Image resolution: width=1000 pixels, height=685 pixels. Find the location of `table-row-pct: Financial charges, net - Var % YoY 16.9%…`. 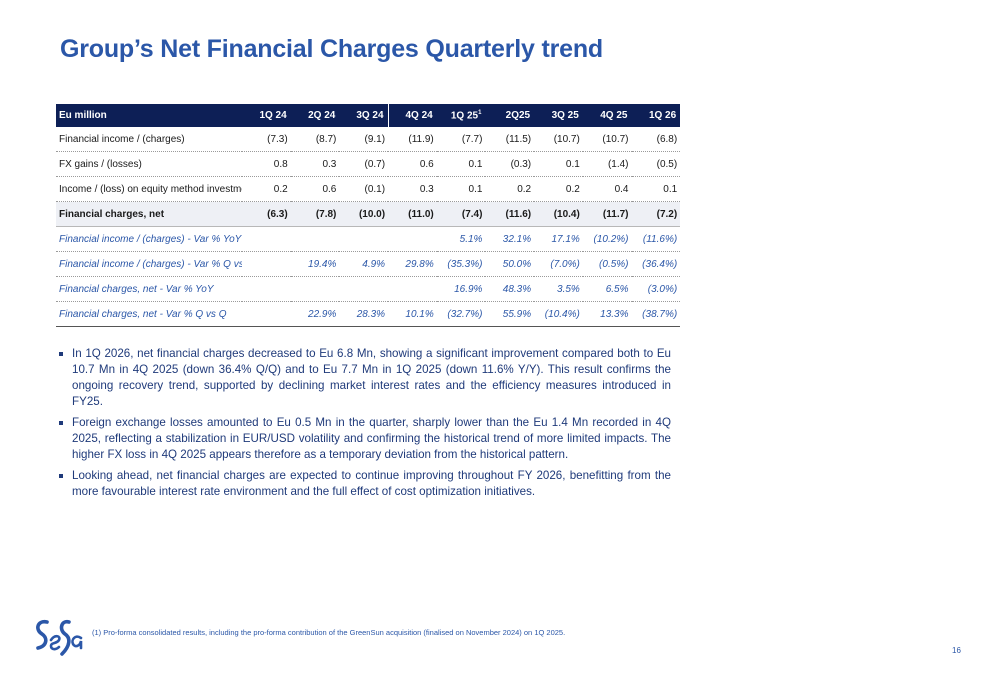

table-row-pct: Financial charges, net - Var % YoY 16.9%… is located at coordinates (368, 289).